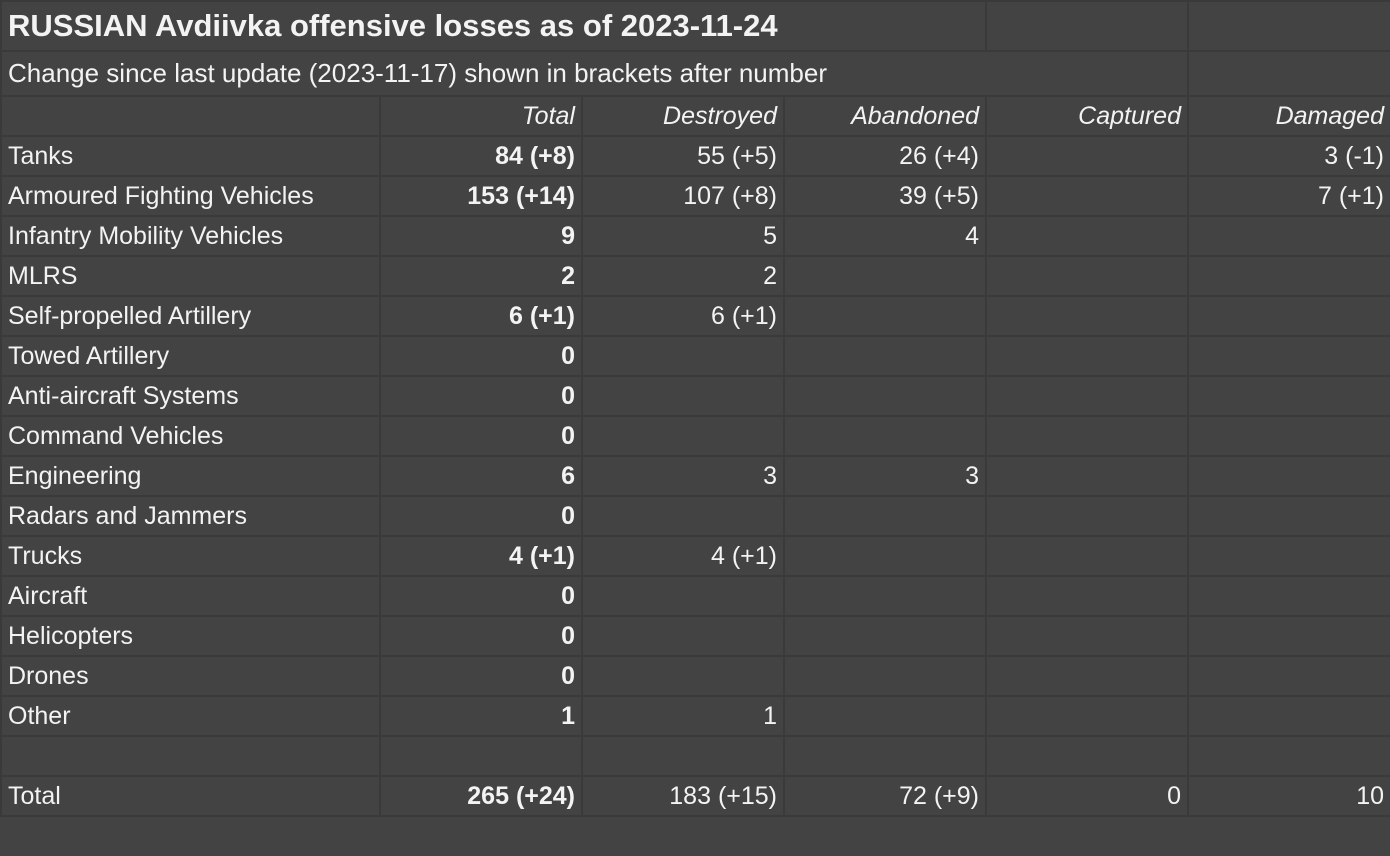 The width and height of the screenshot is (1390, 856). Describe the element at coordinates (190, 356) in the screenshot. I see `cell-category: Towed Artillery` at that location.